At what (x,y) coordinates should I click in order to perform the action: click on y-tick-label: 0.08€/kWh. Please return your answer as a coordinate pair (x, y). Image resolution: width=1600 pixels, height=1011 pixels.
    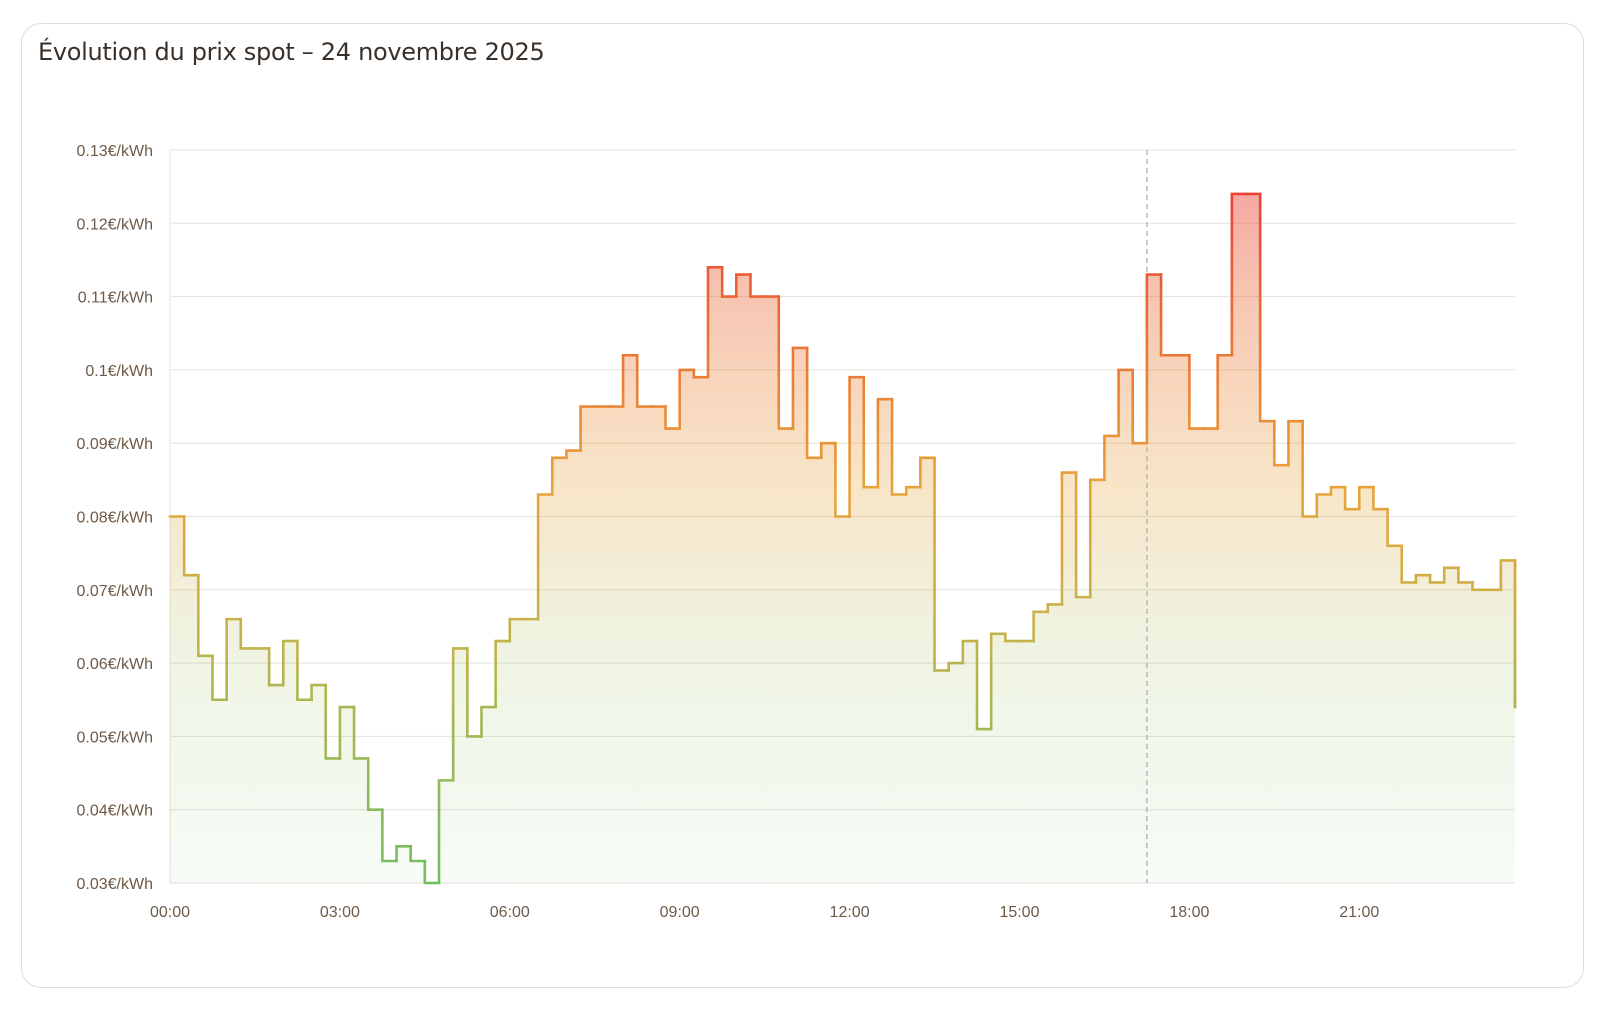
    Looking at the image, I should click on (115, 518).